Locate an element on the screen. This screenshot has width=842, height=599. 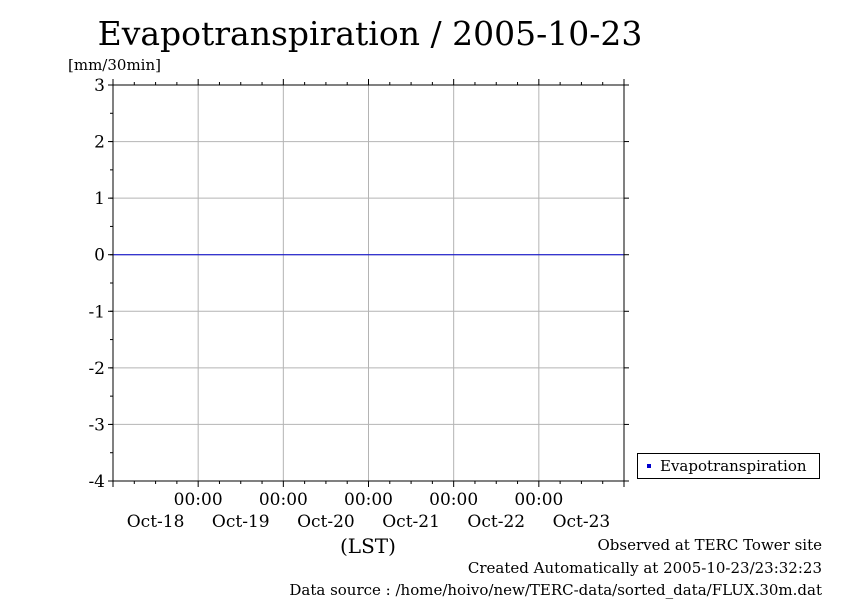
y-tick-label: -2 is located at coordinates (96, 369).